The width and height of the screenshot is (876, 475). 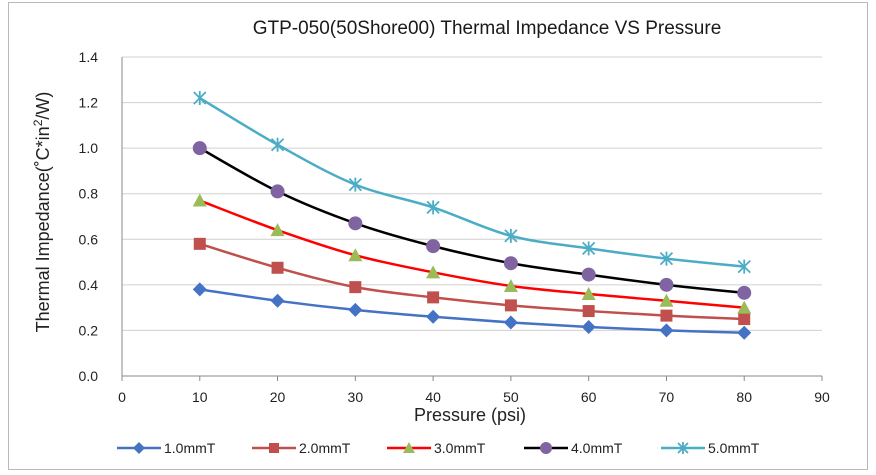 What do you see at coordinates (278, 397) in the screenshot?
I see `x-tick-label: 20` at bounding box center [278, 397].